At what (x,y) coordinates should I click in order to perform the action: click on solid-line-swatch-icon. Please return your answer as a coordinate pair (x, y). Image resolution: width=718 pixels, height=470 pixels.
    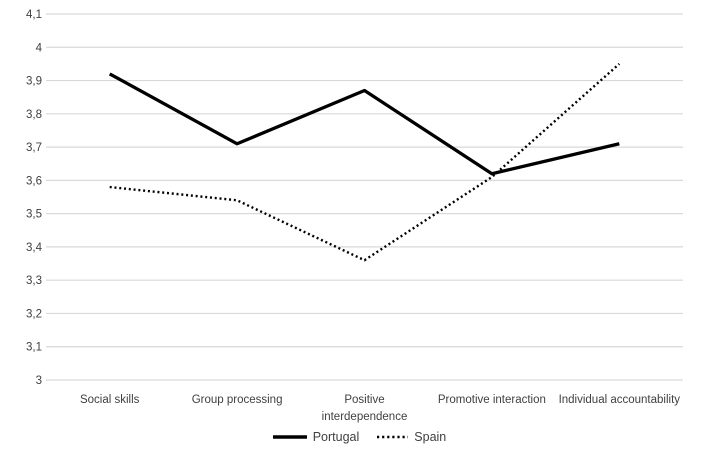
    Looking at the image, I should click on (289, 437).